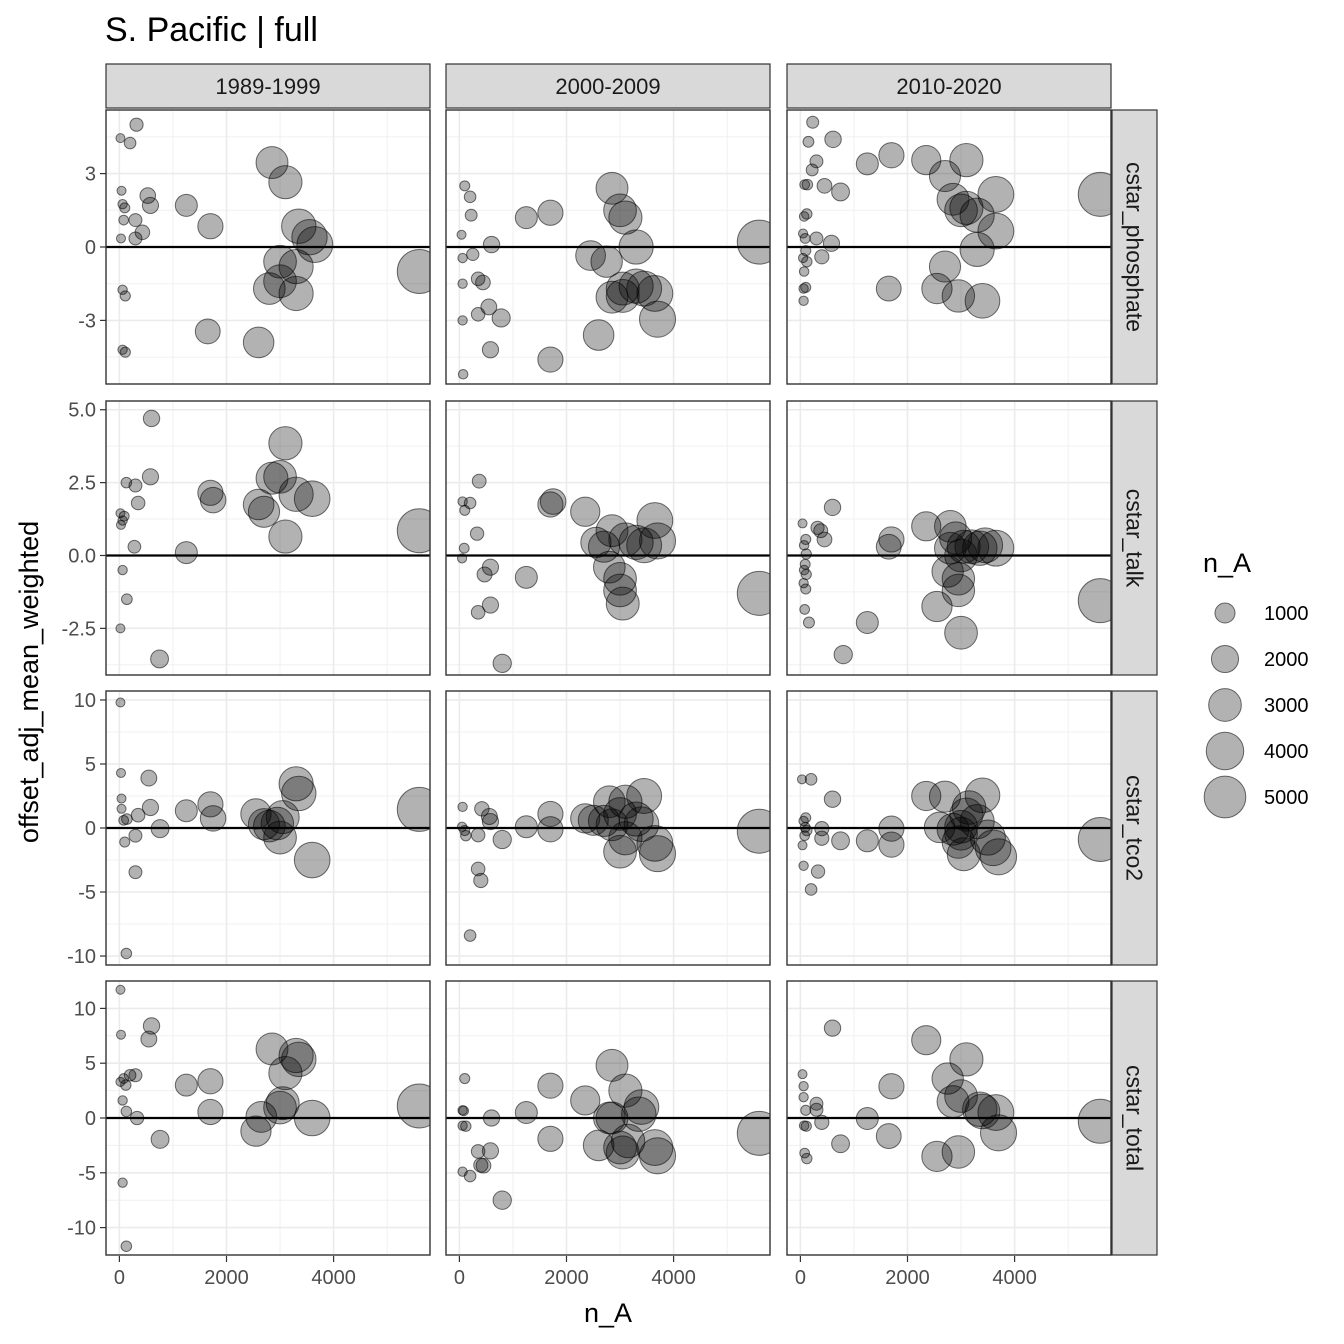  What do you see at coordinates (211, 30) in the screenshot?
I see `chart-title: S. Pacific | full` at bounding box center [211, 30].